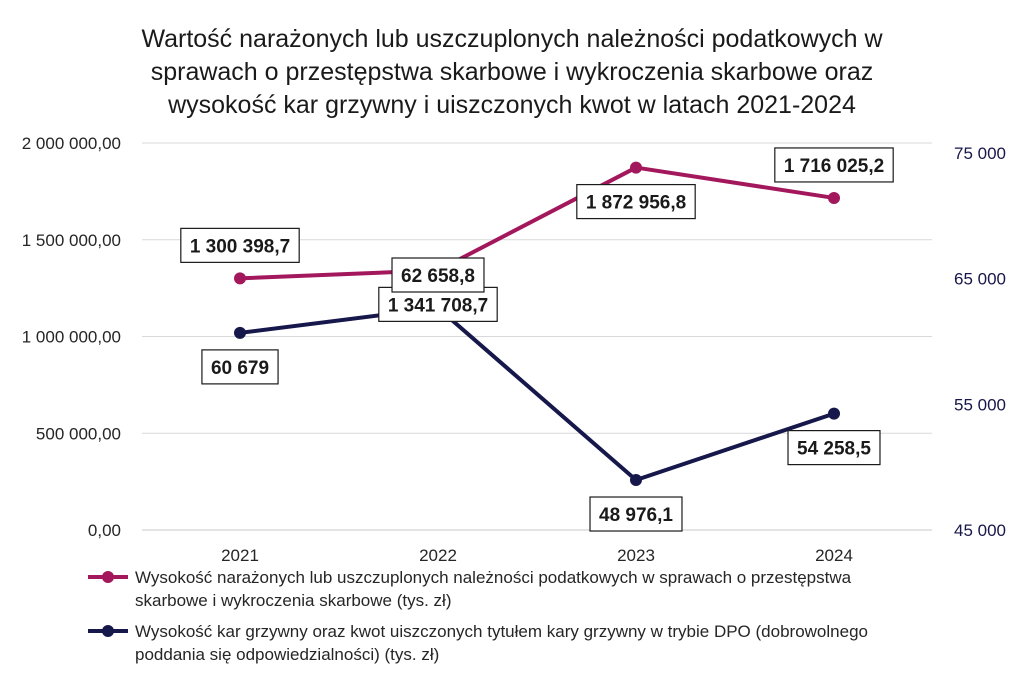 The width and height of the screenshot is (1024, 692). I want to click on right-axis-tick-label: 65 000, so click(980, 279).